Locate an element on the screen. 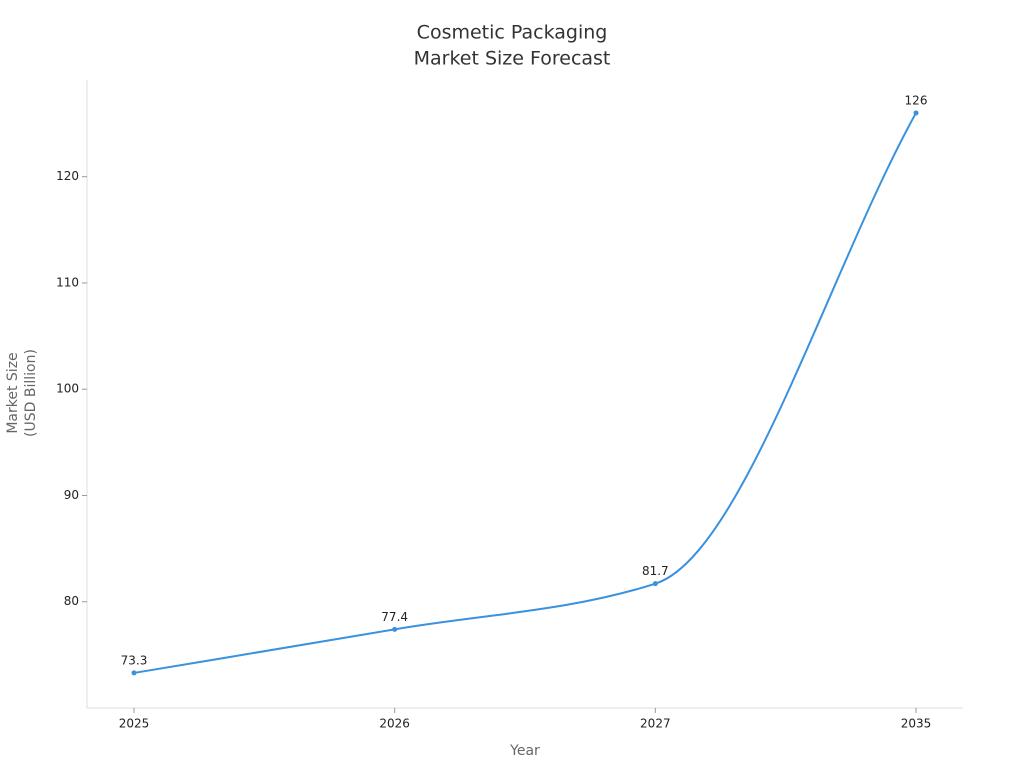  y-tick-label: 120 is located at coordinates (67, 176).